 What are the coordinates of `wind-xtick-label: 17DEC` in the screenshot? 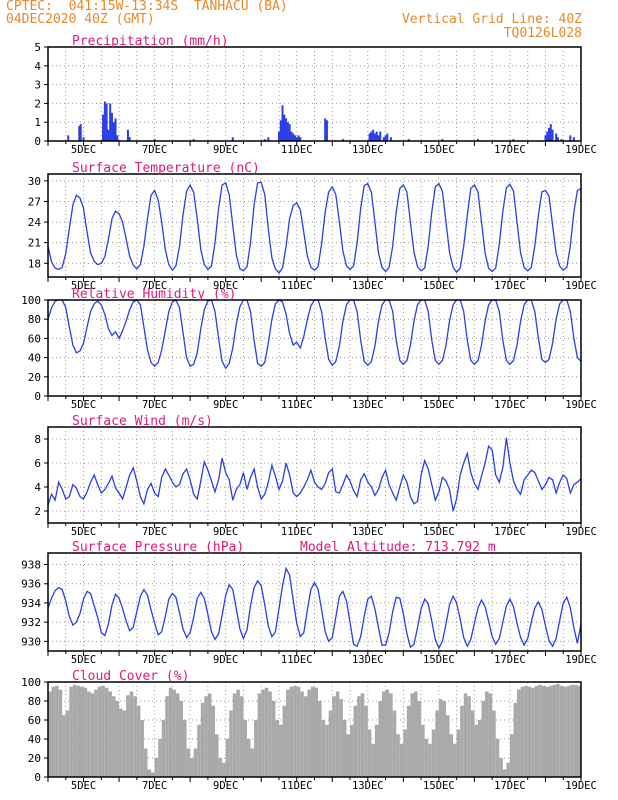 It's located at (510, 532).